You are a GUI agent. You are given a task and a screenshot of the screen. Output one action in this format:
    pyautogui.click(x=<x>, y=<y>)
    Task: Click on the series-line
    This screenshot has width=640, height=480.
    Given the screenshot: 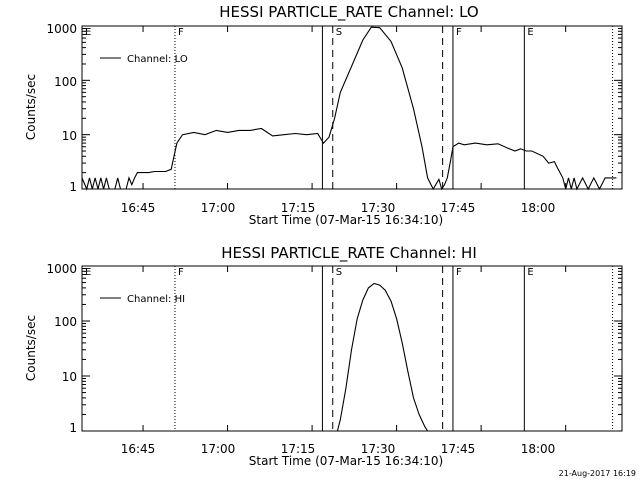 What is the action you would take?
    pyautogui.click(x=382, y=357)
    